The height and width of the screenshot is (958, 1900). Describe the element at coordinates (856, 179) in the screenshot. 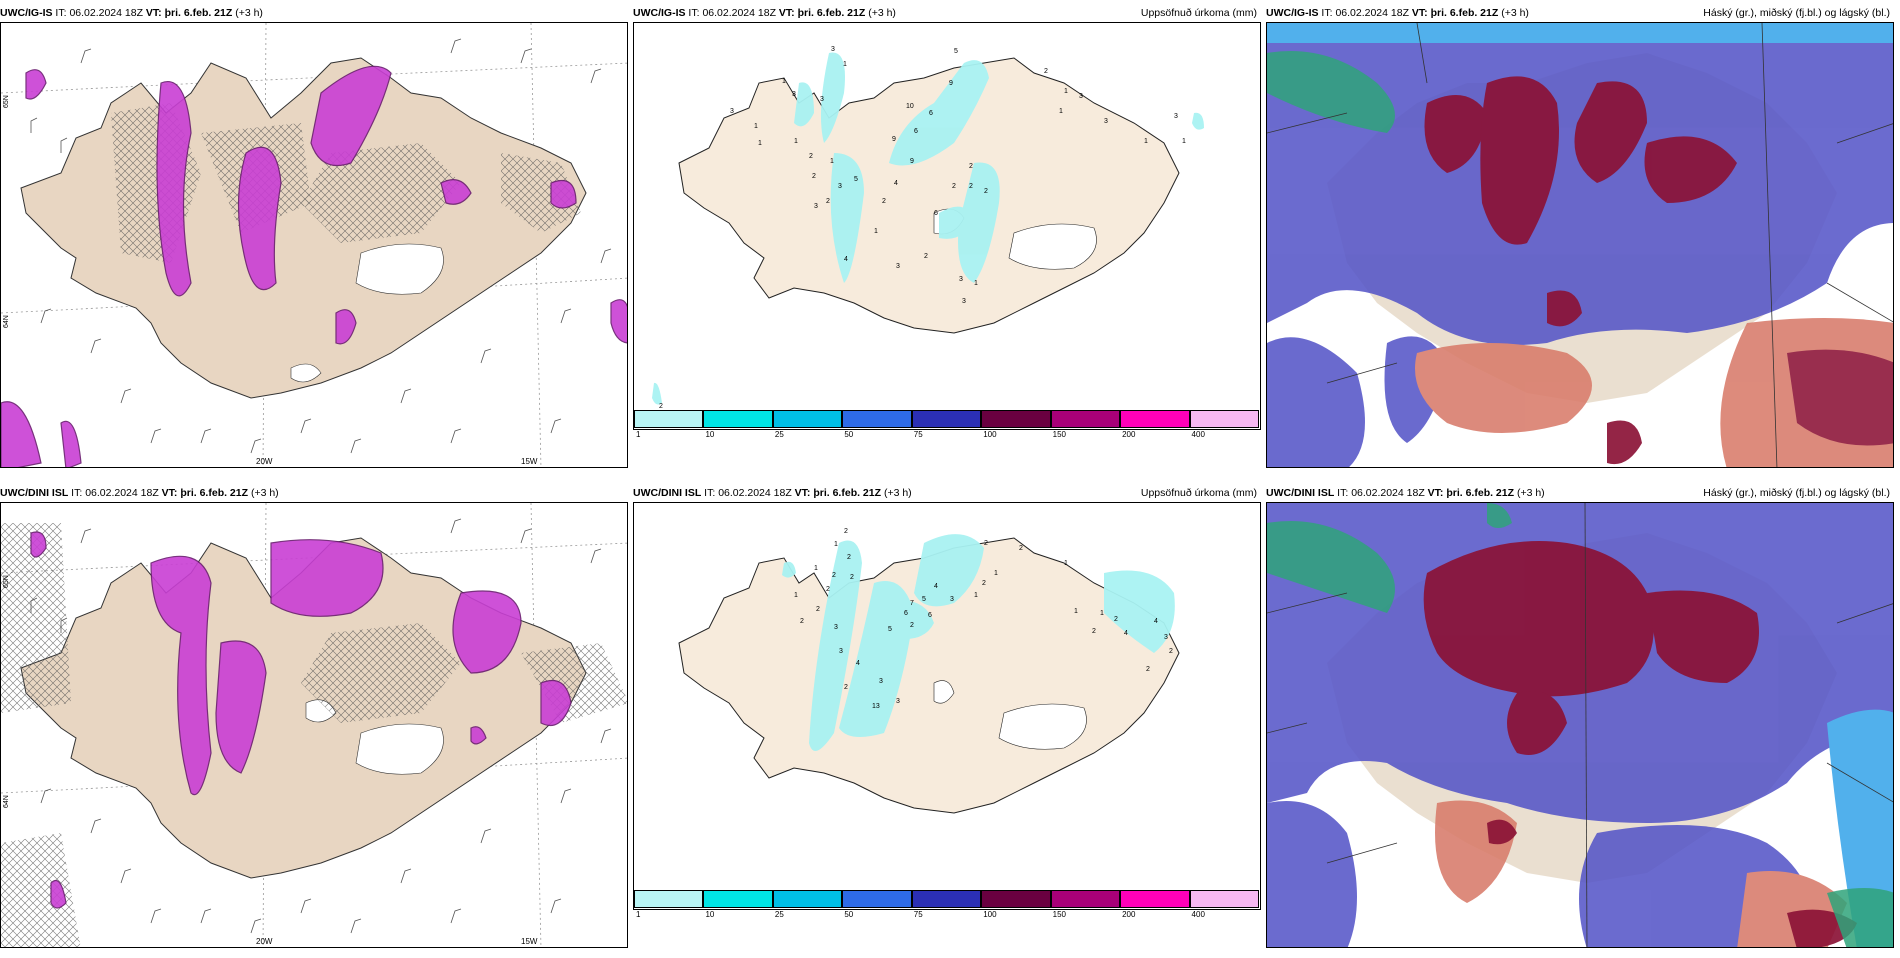

I see `svg-text: 5` at that location.